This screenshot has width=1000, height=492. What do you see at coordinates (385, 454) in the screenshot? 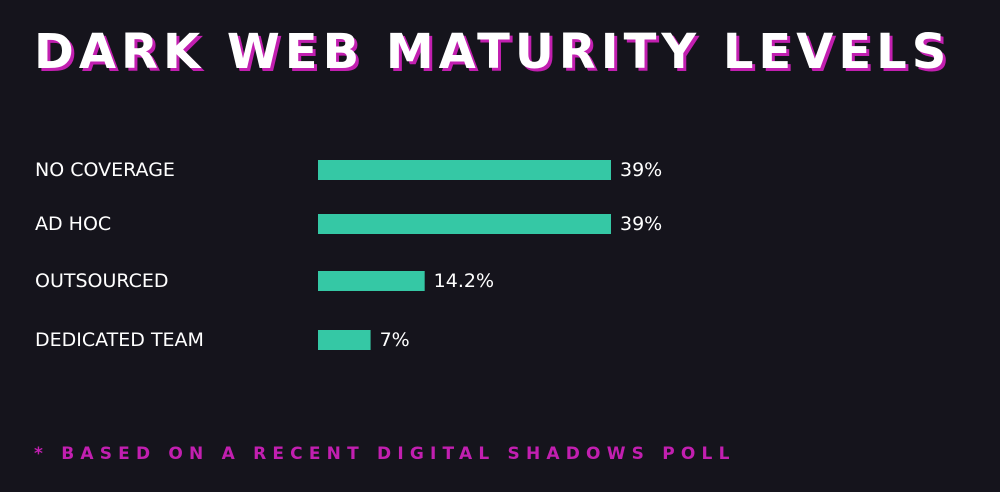
I see `footnote: * BASED ON A RECENT DIGITAL SHADOWS POLL` at bounding box center [385, 454].